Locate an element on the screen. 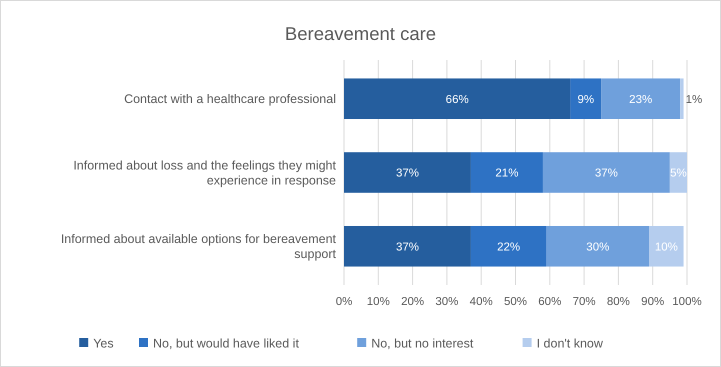 This screenshot has width=721, height=367. y-tick-label: Informed about available options for bereavement support is located at coordinates (198, 247).